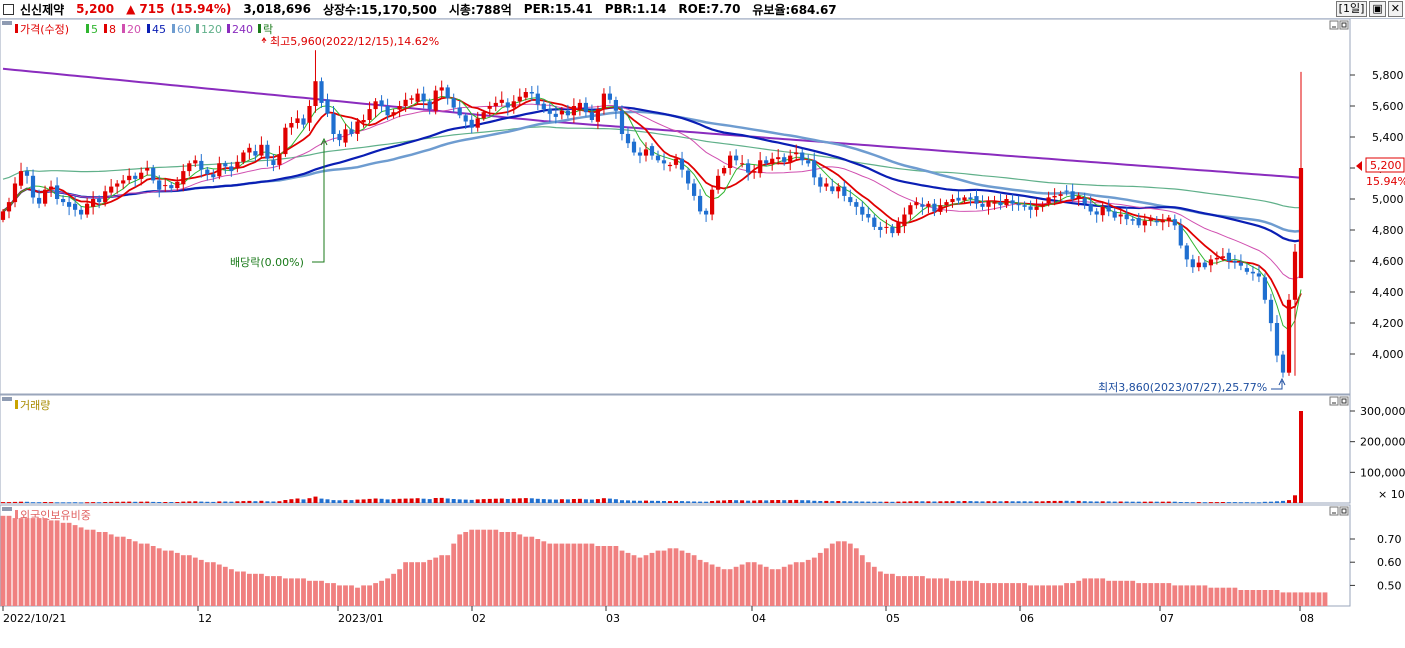  Describe the element at coordinates (35, 405) in the screenshot. I see `volume-label: 거래량` at that location.